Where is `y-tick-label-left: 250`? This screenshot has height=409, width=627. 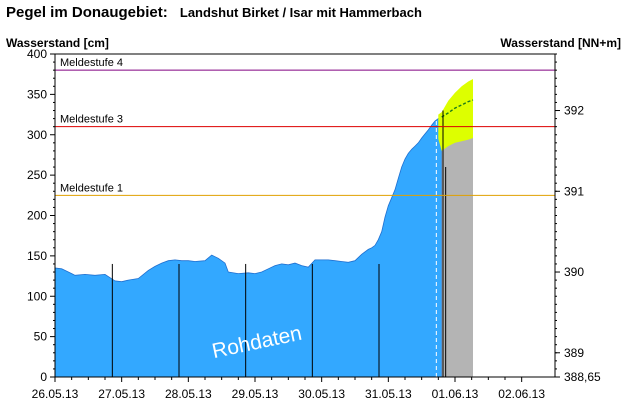 y-tick-label-left: 250 is located at coordinates (37, 175).